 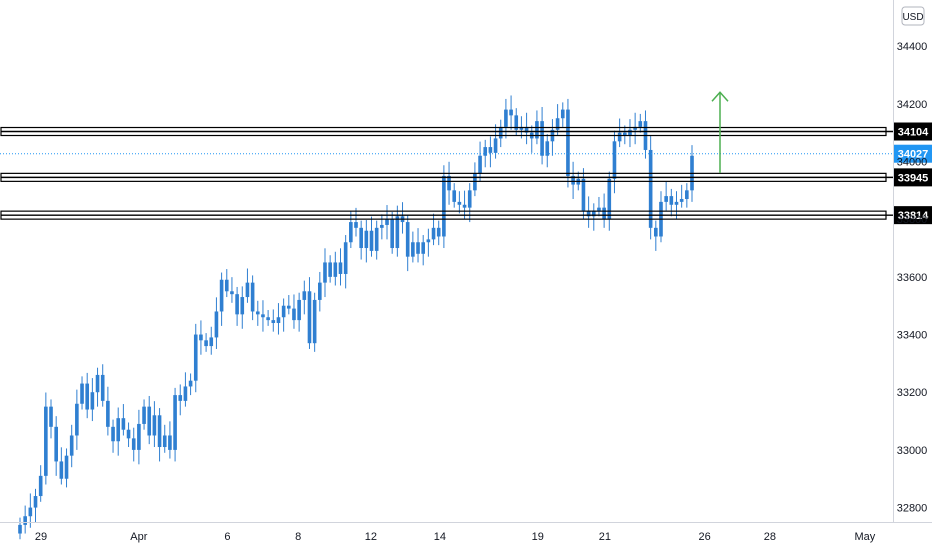 What do you see at coordinates (466, 131) in the screenshot?
I see `support-resistance-level: 34104` at bounding box center [466, 131].